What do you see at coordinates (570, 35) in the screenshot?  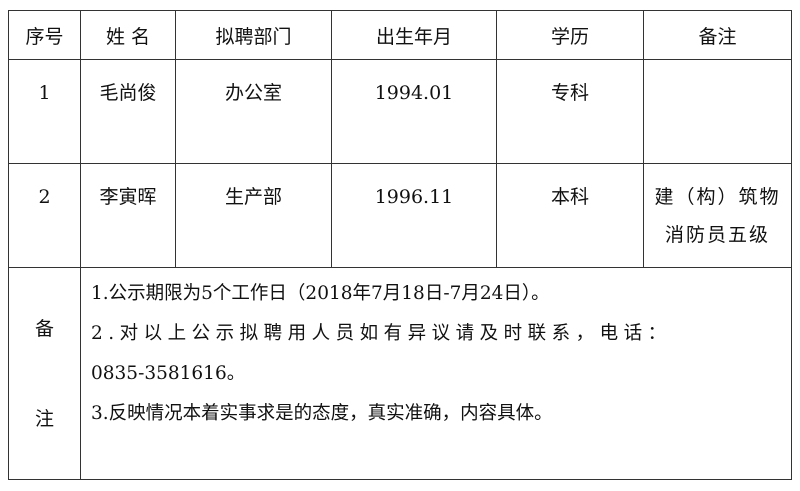 I see `header-cell: 学历` at bounding box center [570, 35].